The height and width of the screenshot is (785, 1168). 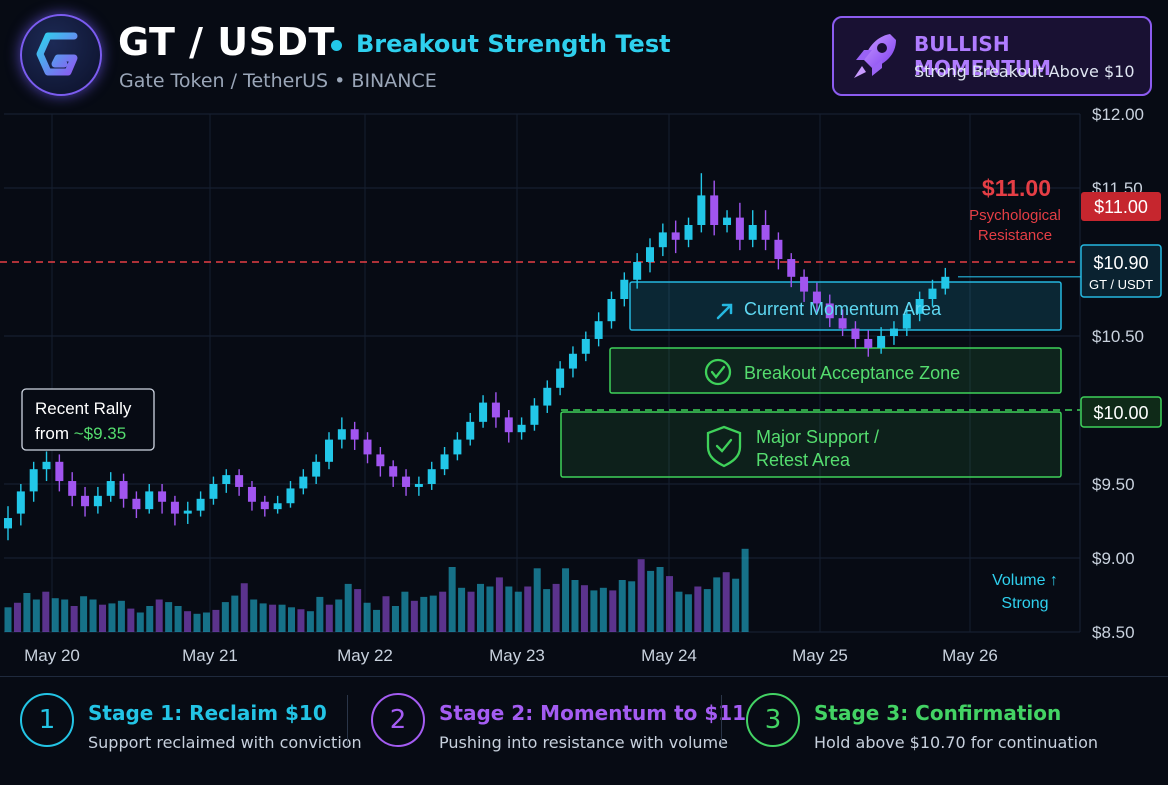 I want to click on badge-subtitle: Strong Breakout Above $10, so click(x=1024, y=71).